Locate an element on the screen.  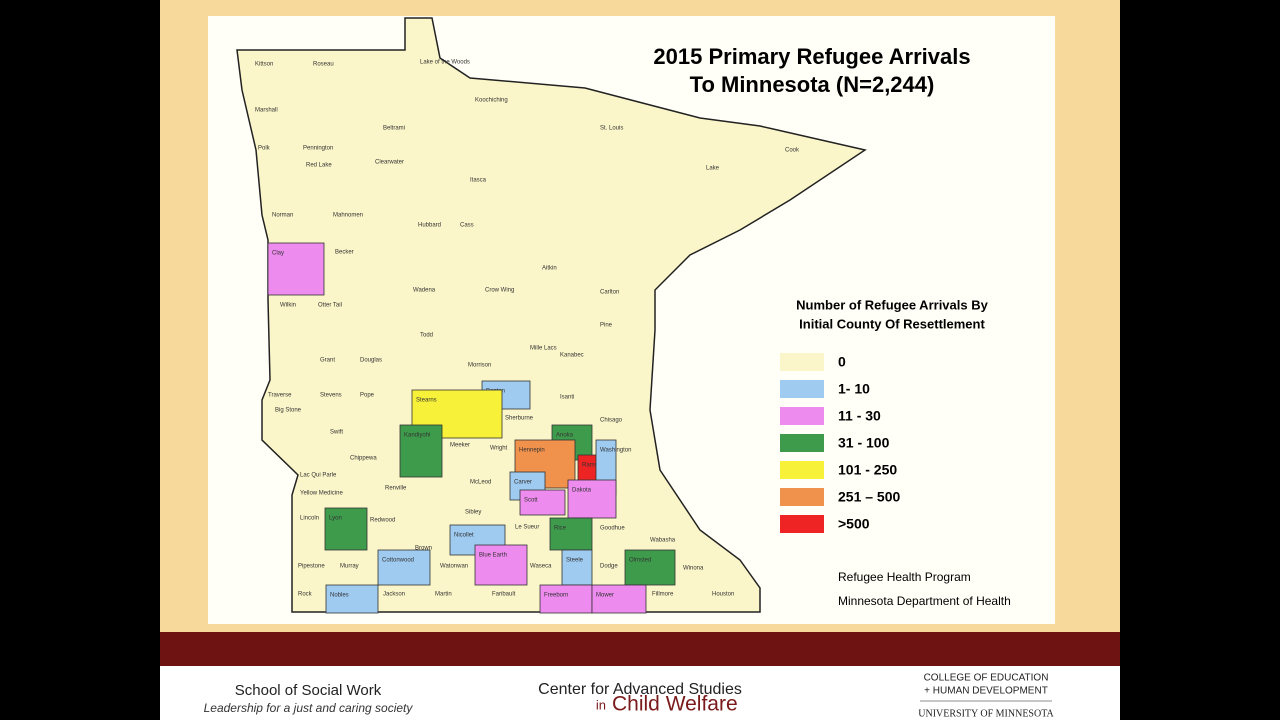
band is located at coordinates (640, 649).